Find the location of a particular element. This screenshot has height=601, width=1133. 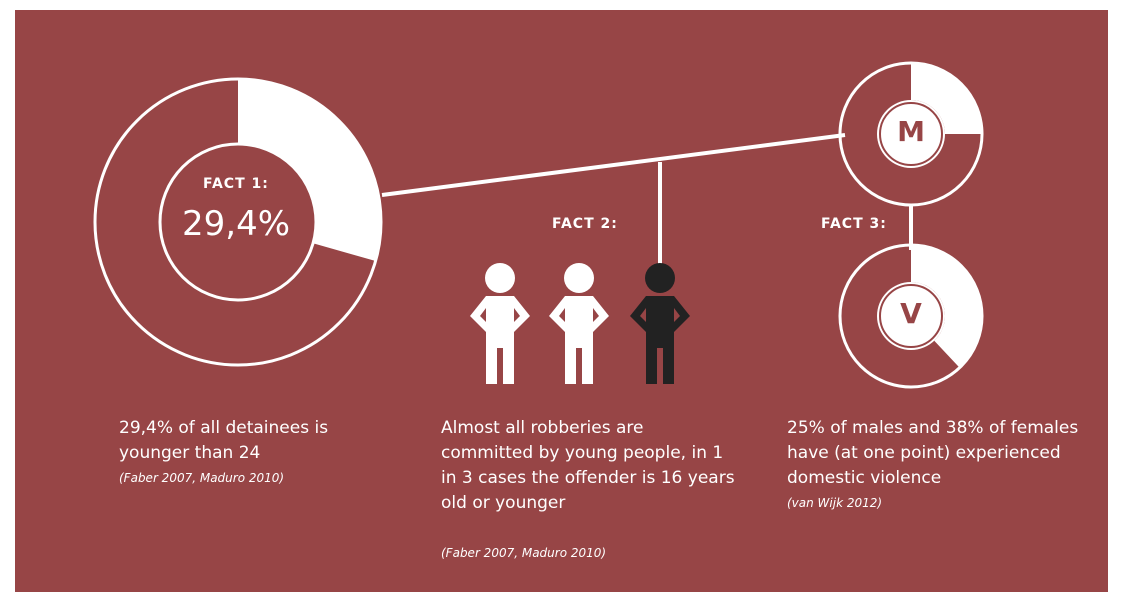

fact3-male-letter: M is located at coordinates (911, 131).